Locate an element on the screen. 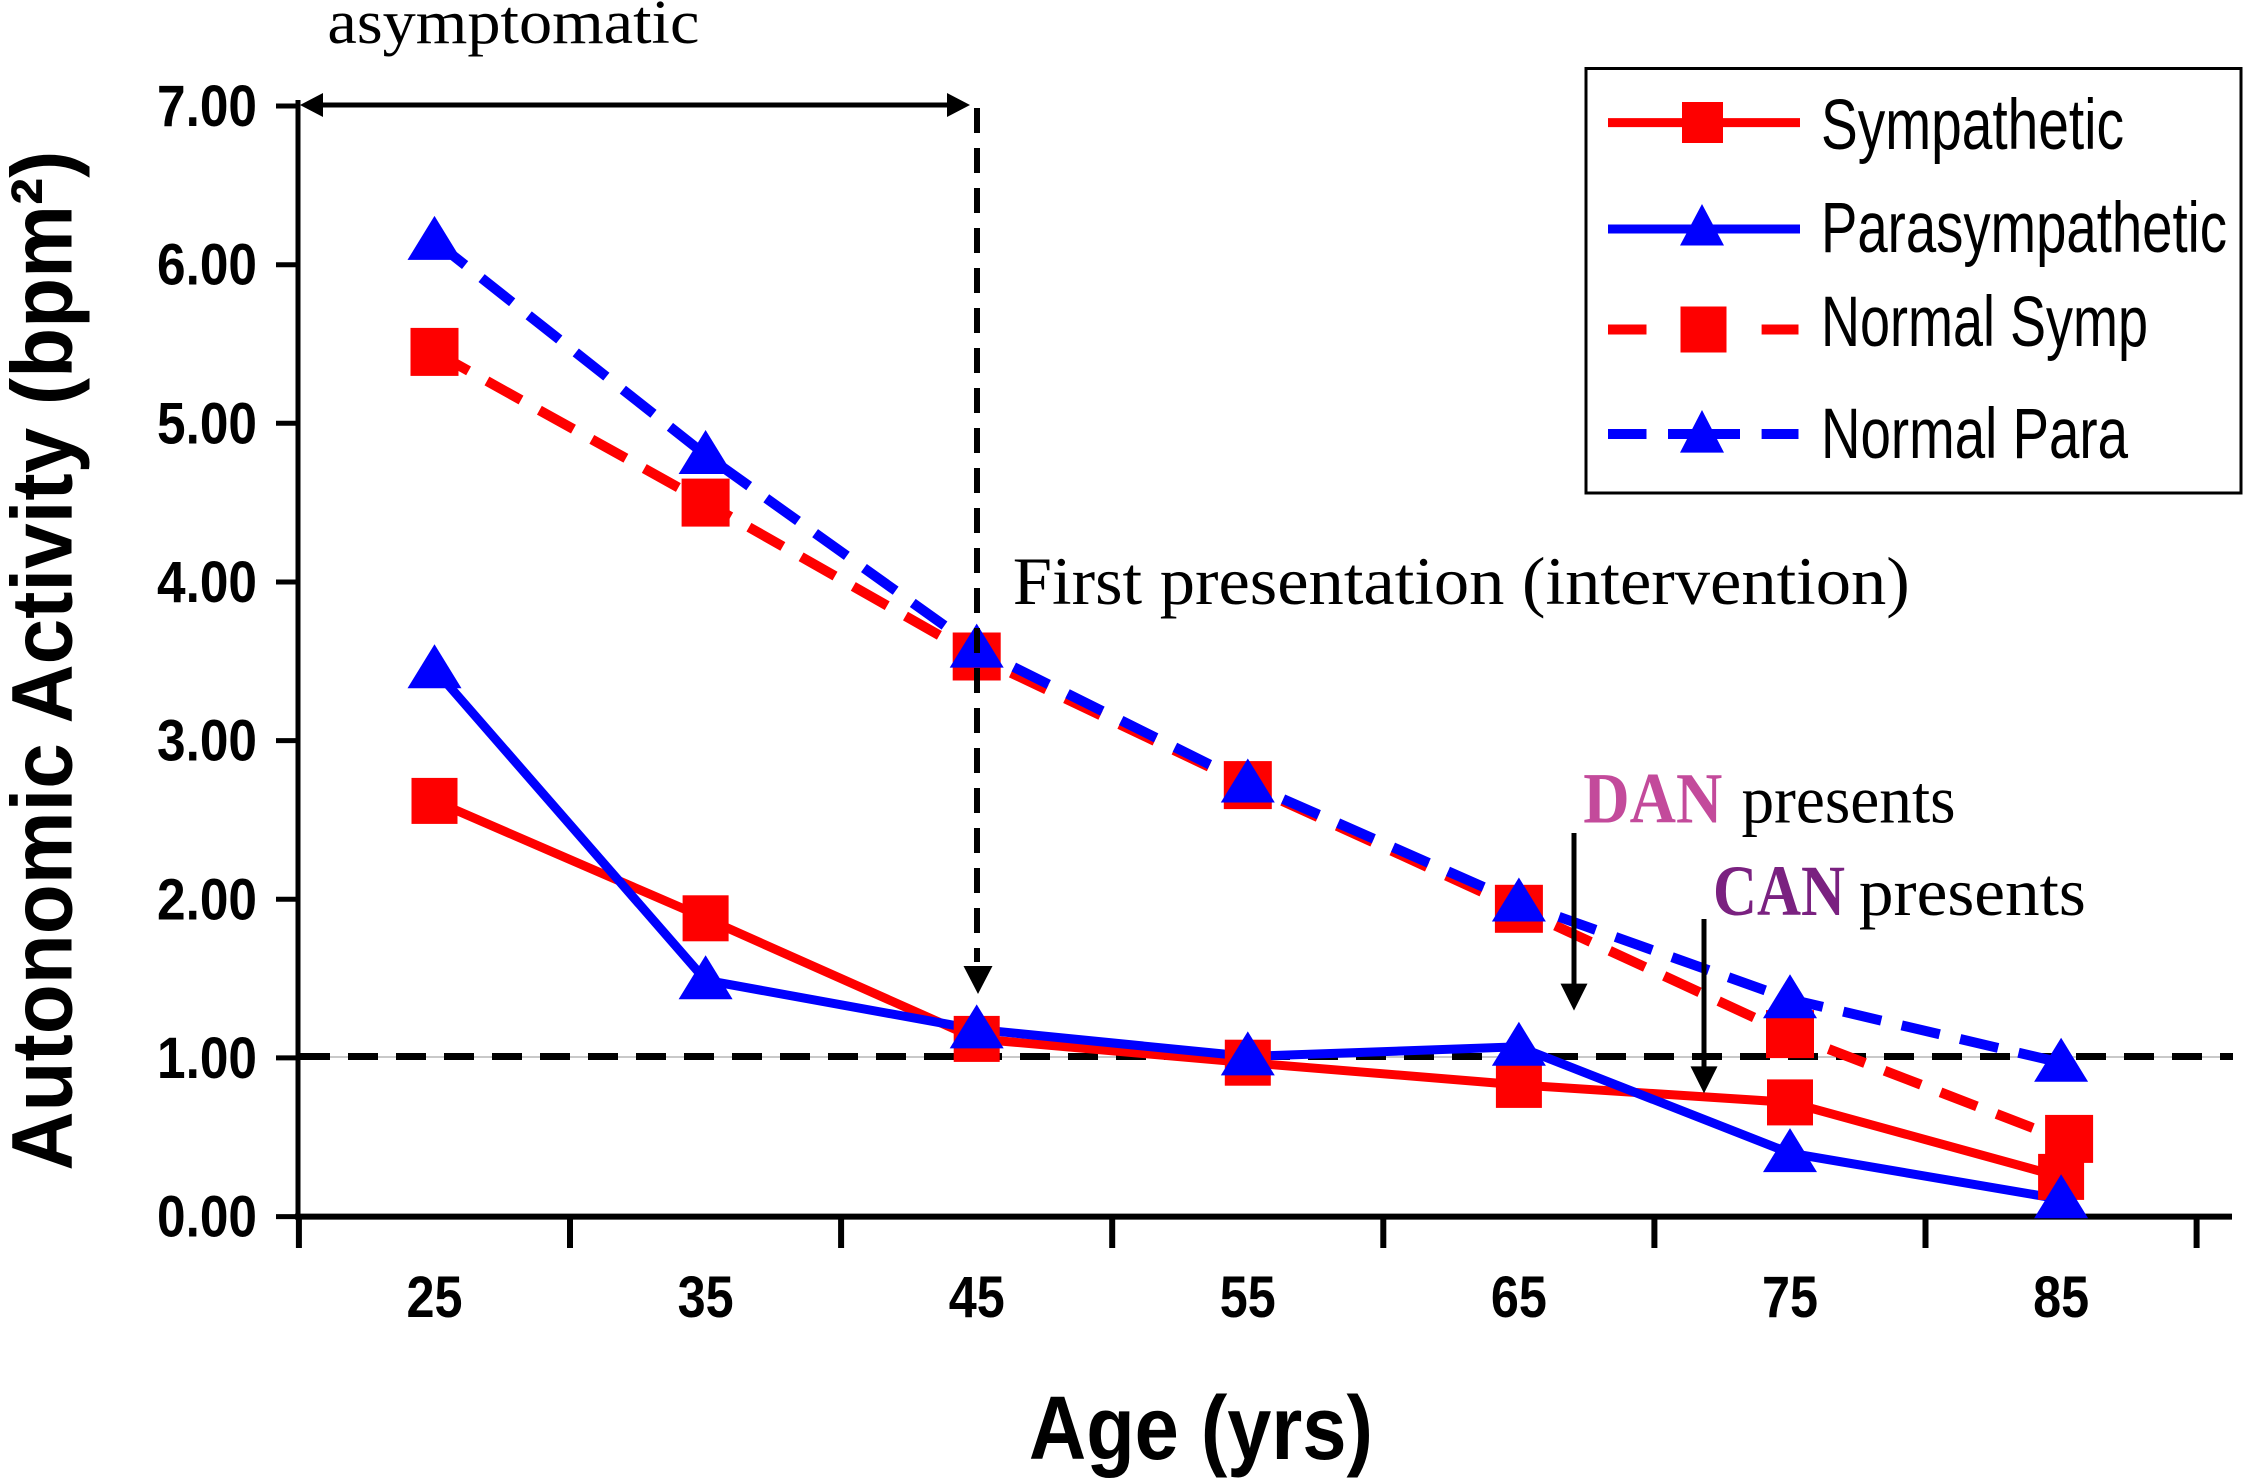 The image size is (2250, 1480). svg-text: 25 is located at coordinates (435, 1297).